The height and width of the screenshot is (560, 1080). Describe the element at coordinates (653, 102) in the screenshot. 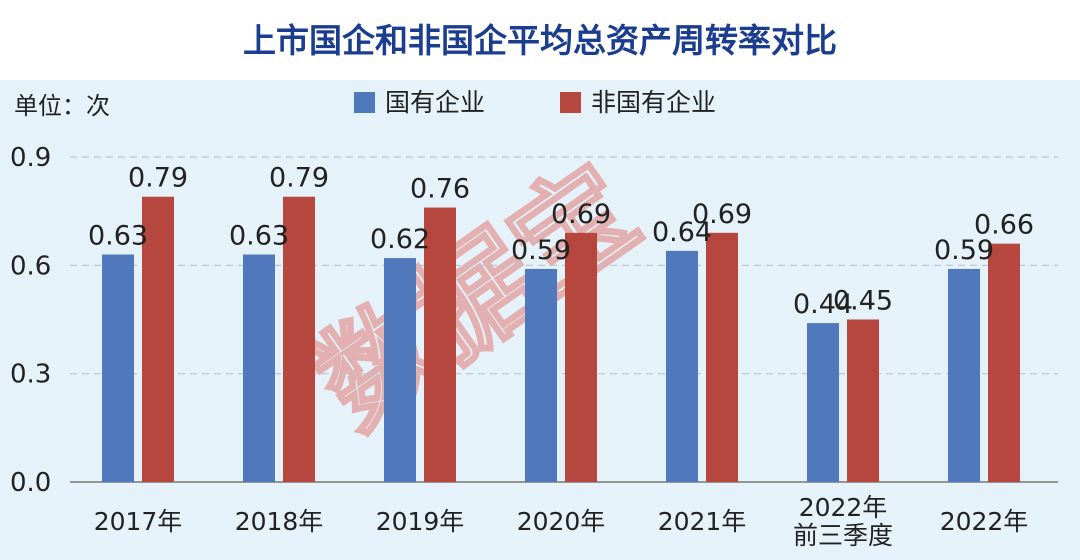

I see `legend-label: 非国有企业` at that location.